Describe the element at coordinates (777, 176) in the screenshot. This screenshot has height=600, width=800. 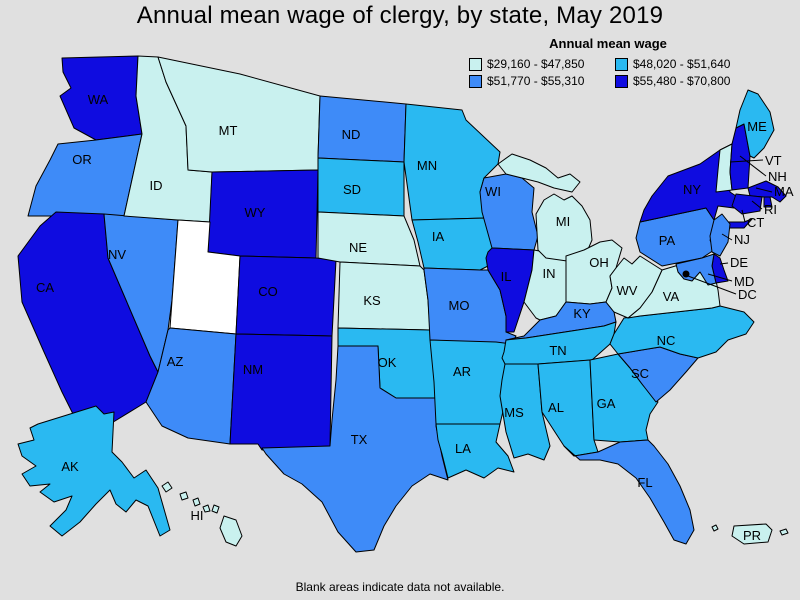
I see `state-label-NH: NH` at that location.